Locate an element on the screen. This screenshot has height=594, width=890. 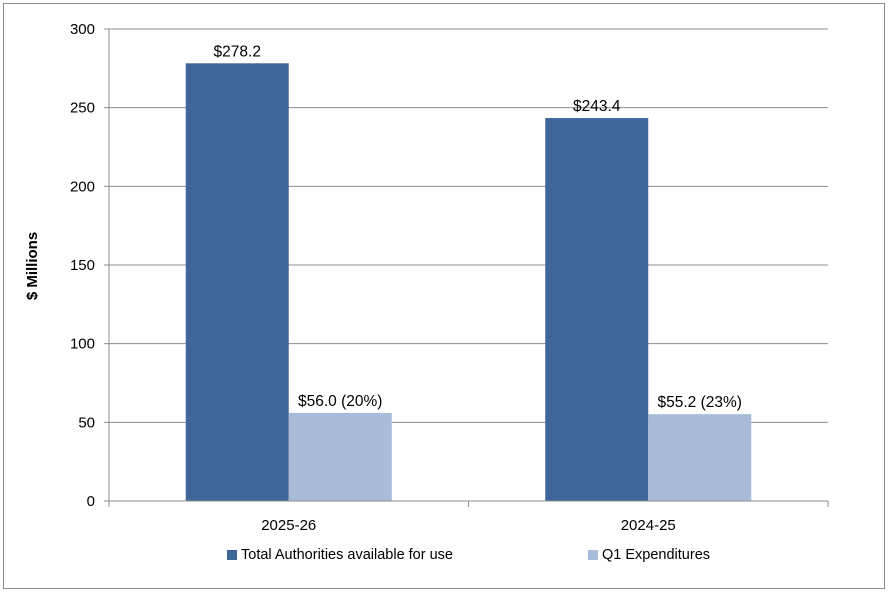
x-tick-label: 2024-25 is located at coordinates (648, 525).